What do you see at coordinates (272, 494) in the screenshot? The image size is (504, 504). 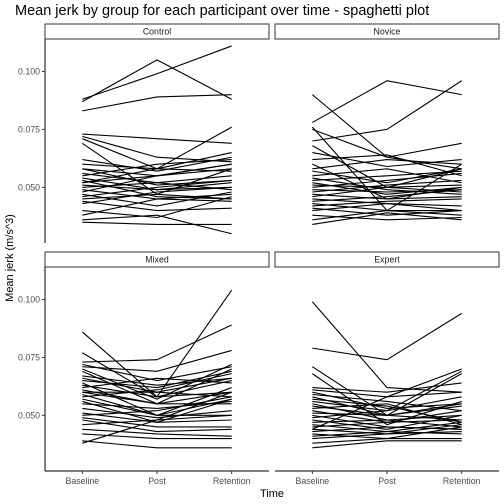 I see `x-axis-title: Time` at bounding box center [272, 494].